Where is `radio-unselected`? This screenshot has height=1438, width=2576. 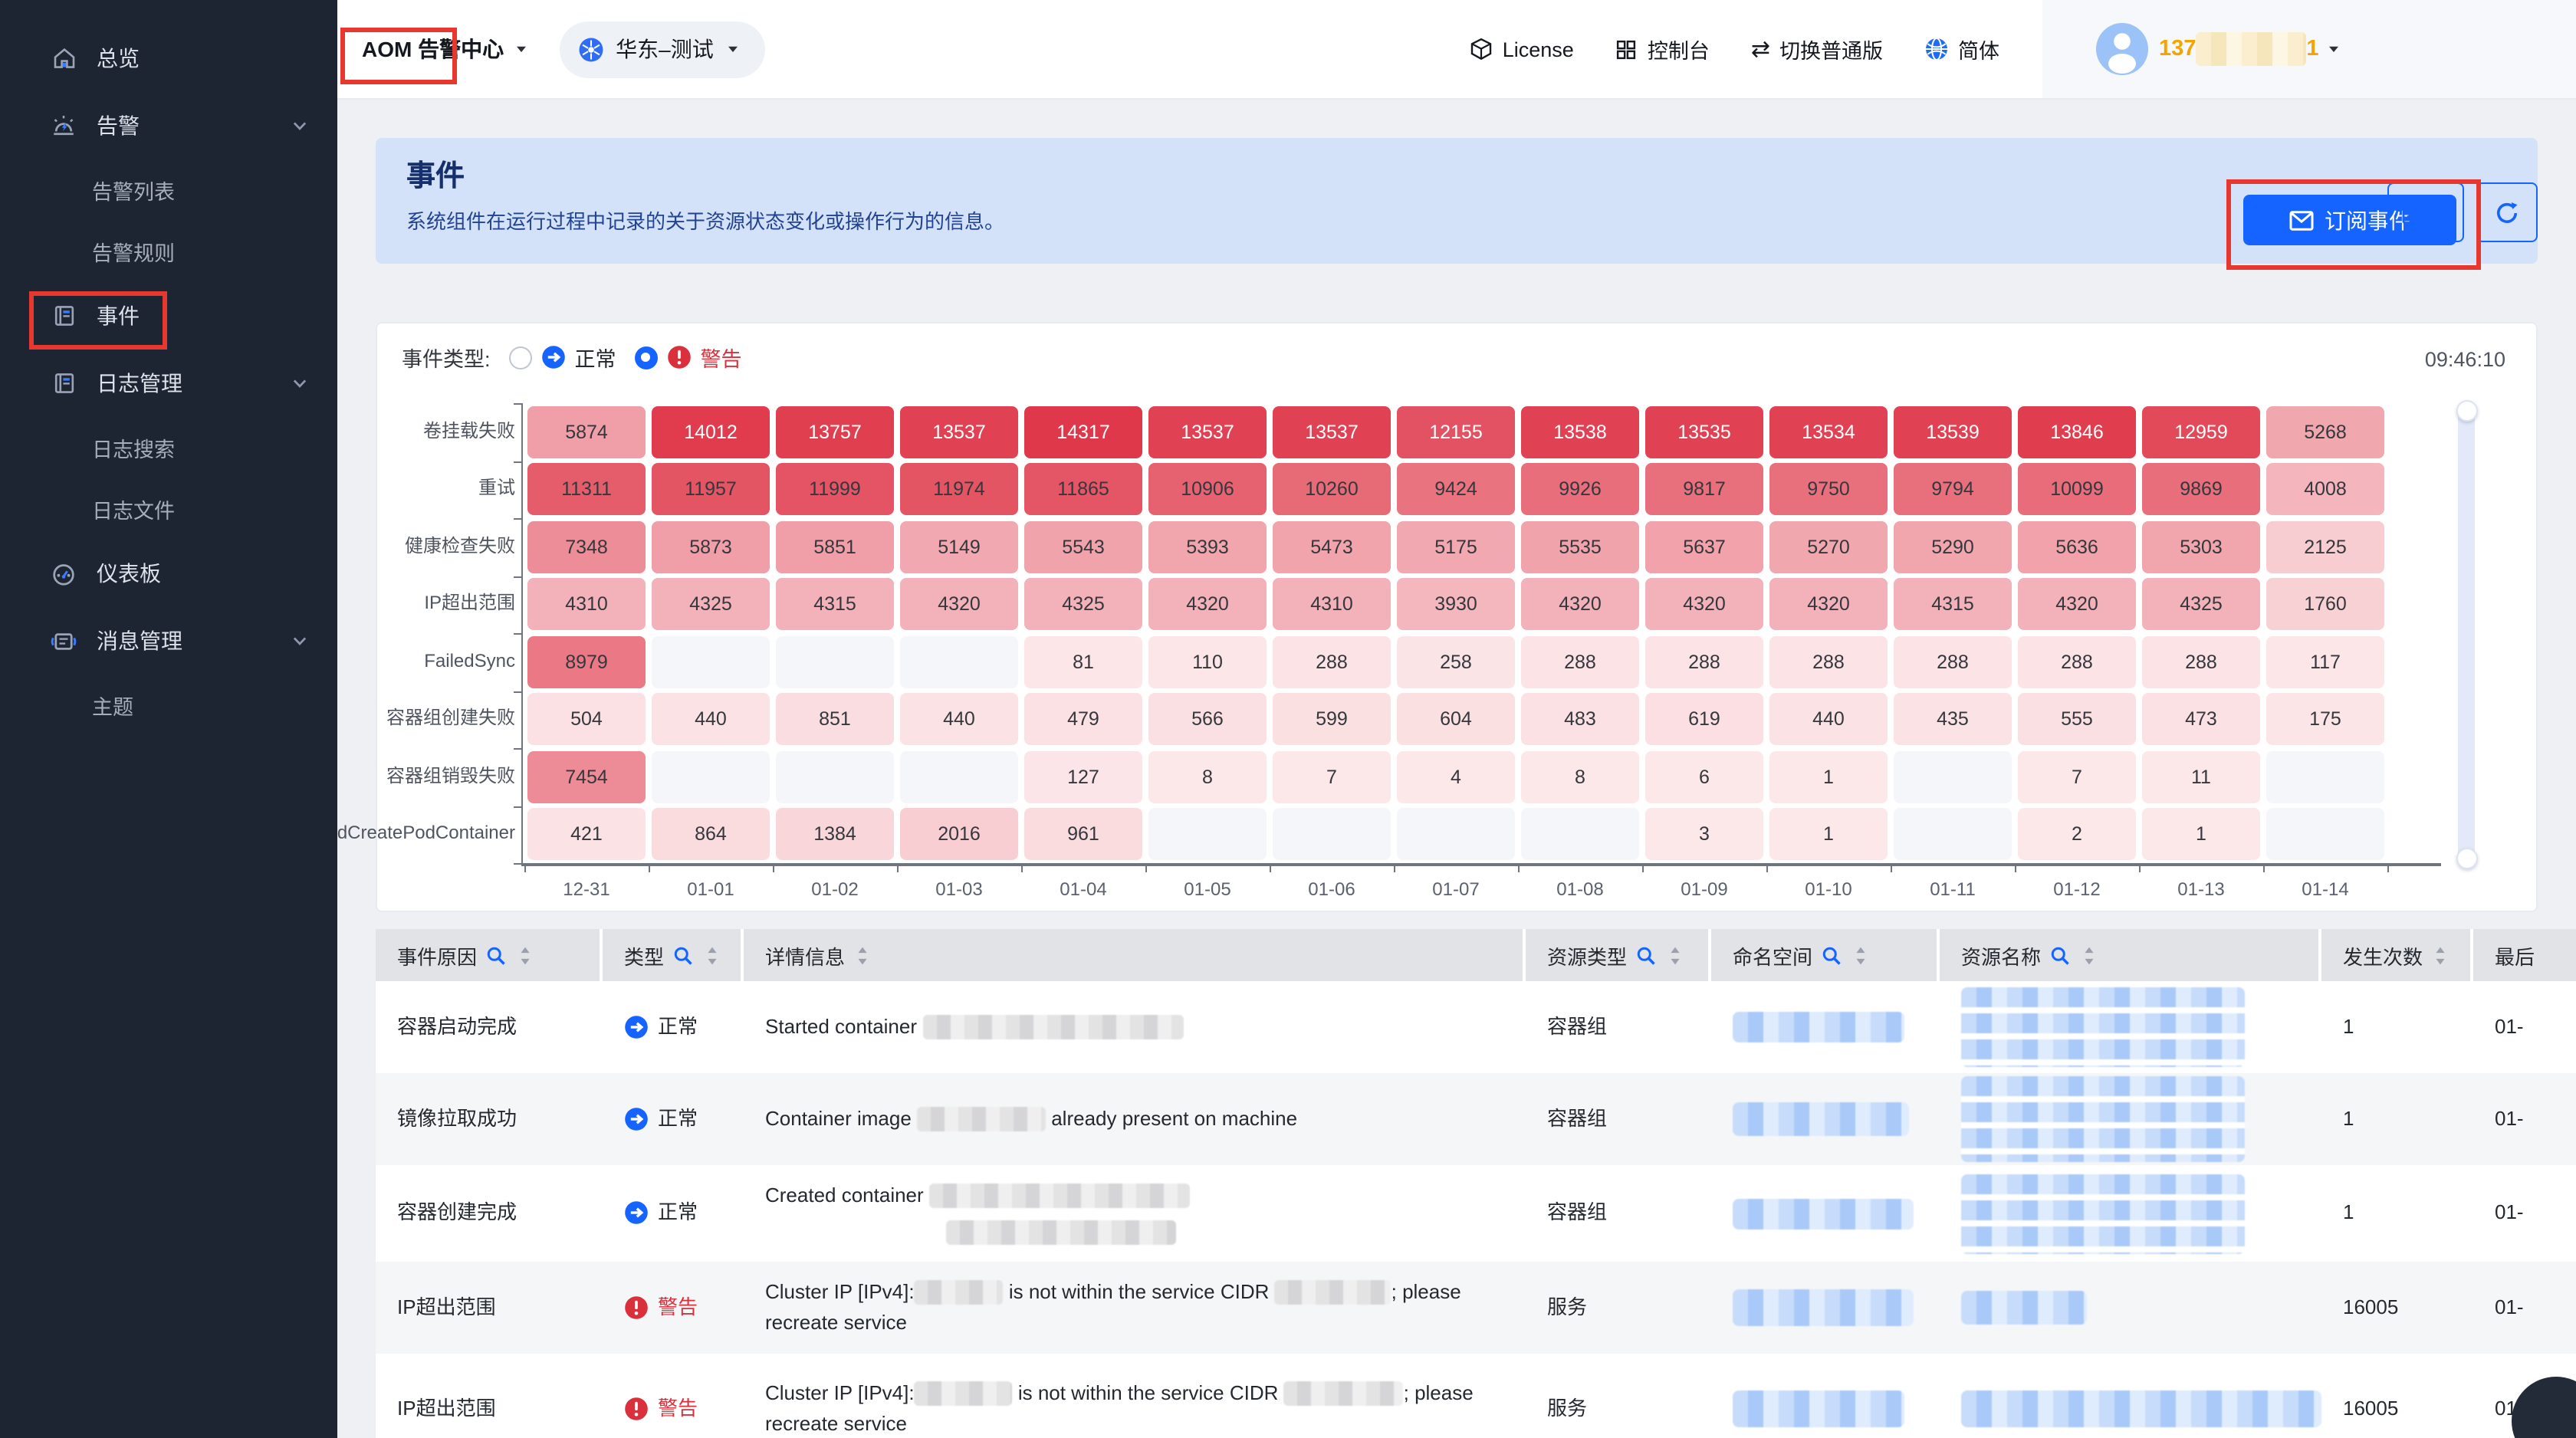 radio-unselected is located at coordinates (520, 357).